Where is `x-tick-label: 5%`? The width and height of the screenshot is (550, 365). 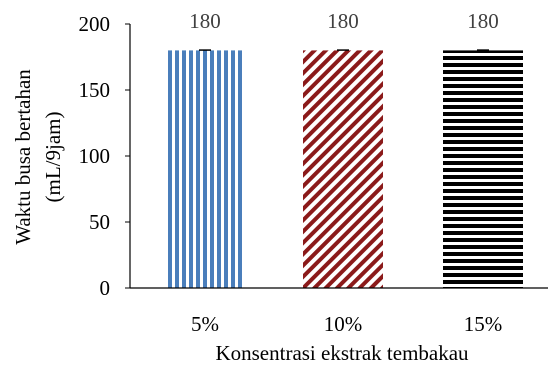
x-tick-label: 5% is located at coordinates (205, 324).